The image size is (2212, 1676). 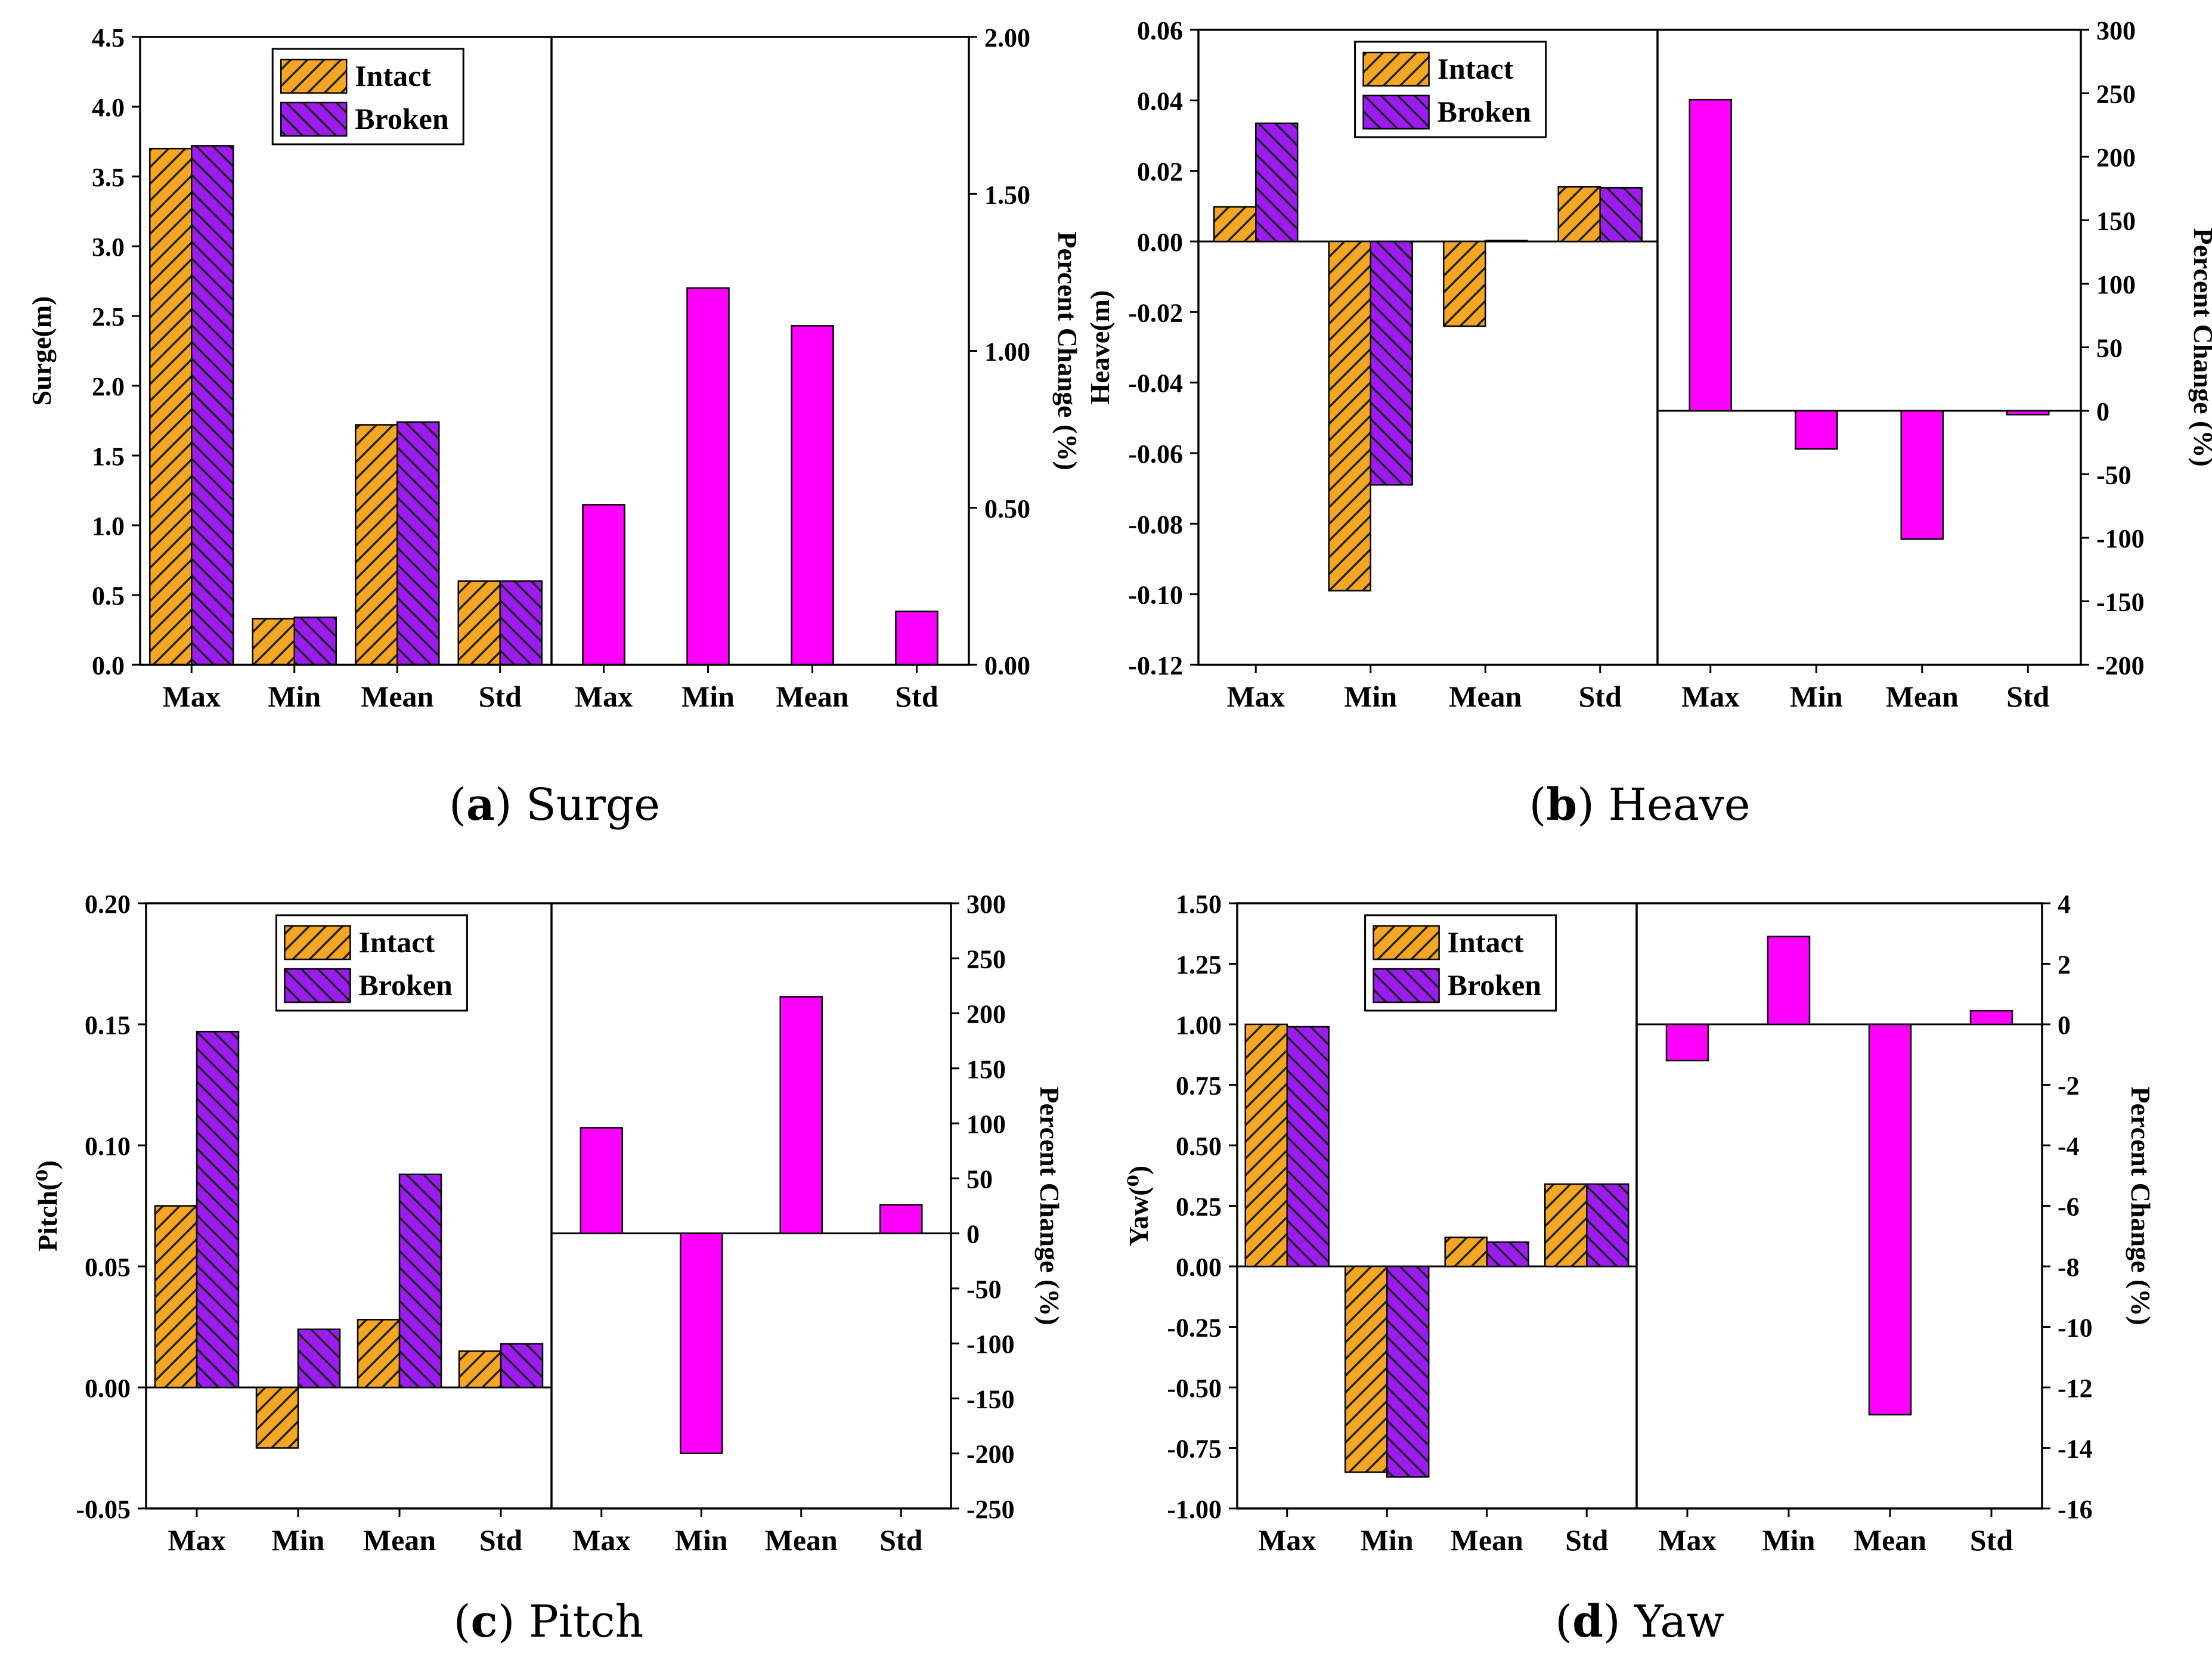 I want to click on panel-caption: (a) Surge, so click(x=554, y=805).